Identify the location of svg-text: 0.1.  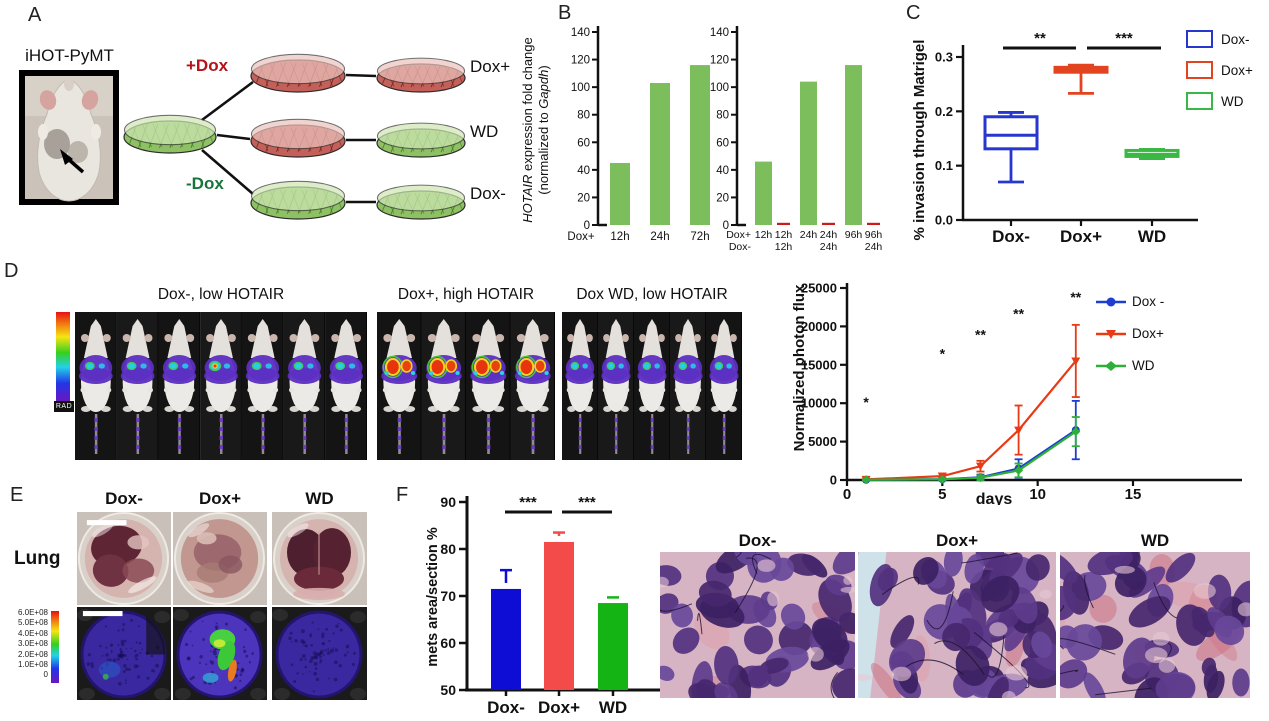
(944, 165).